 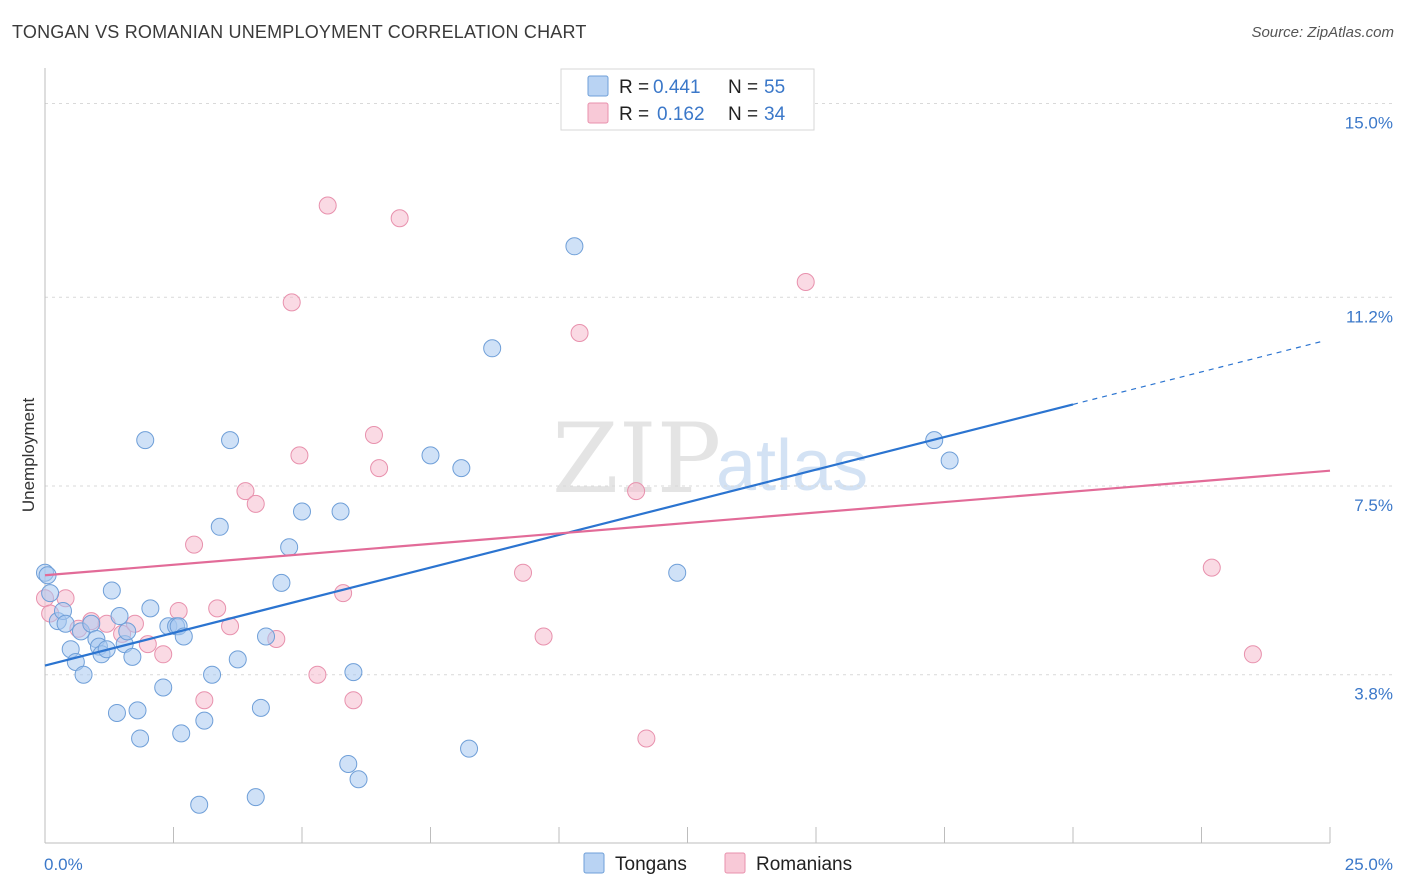 What do you see at coordinates (743, 114) in the screenshot?
I see `legend-n-label-romanians: N =` at bounding box center [743, 114].